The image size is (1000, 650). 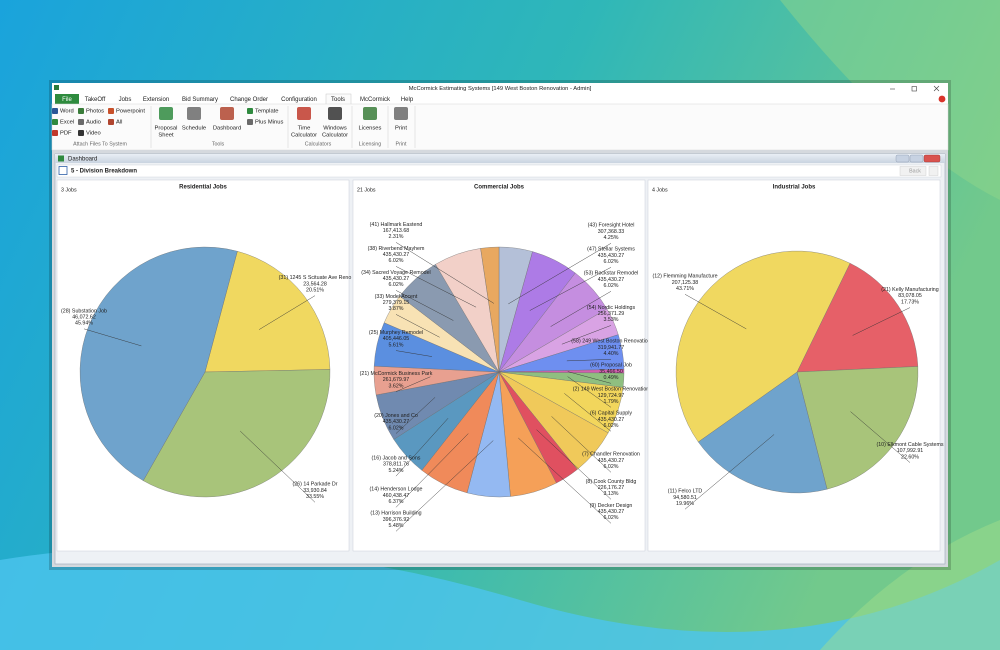 What do you see at coordinates (56, 87) in the screenshot?
I see `app-icon` at bounding box center [56, 87].